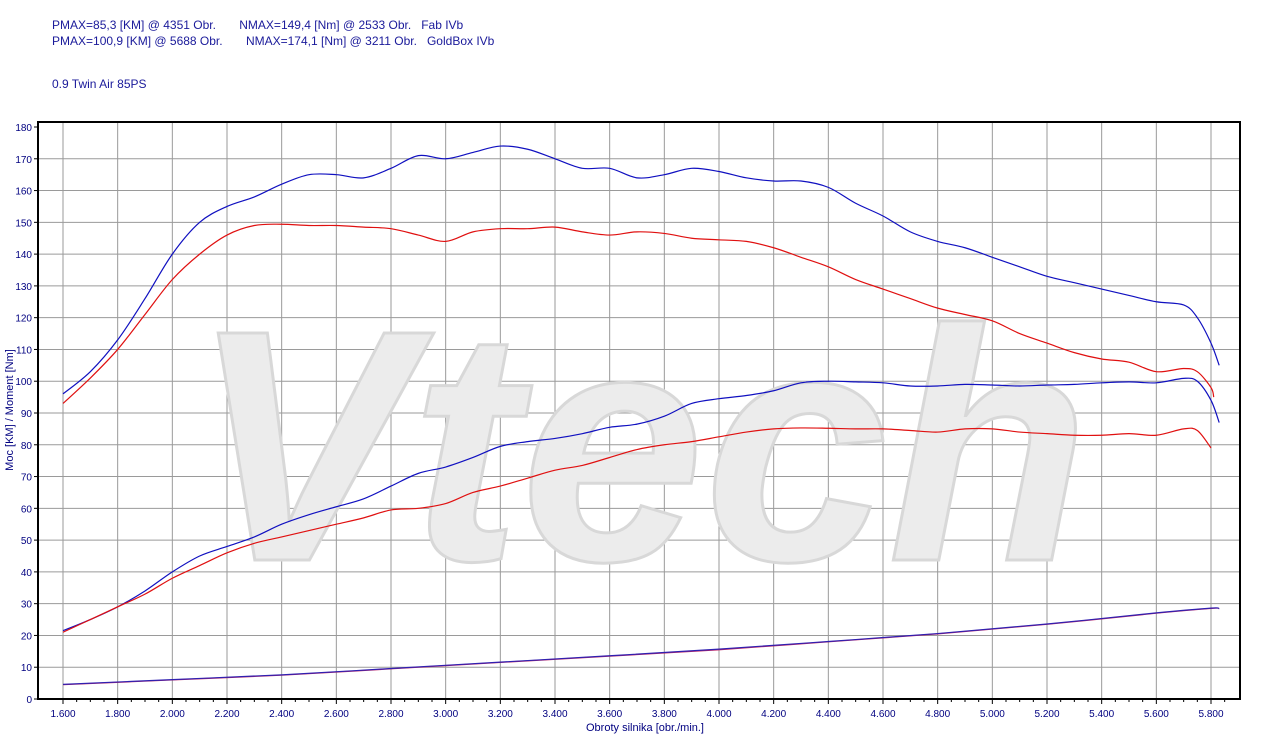  What do you see at coordinates (336, 714) in the screenshot?
I see `x-tick-label: 2.600` at bounding box center [336, 714].